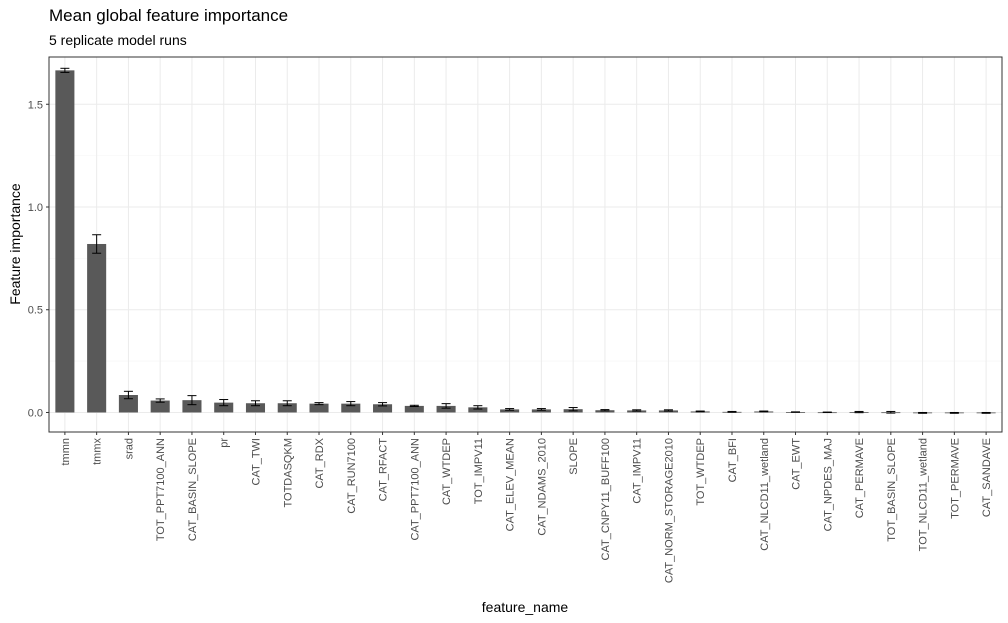 This screenshot has height=623, width=1008. I want to click on x-tick-label: CAT_PERMAVE, so click(860, 478).